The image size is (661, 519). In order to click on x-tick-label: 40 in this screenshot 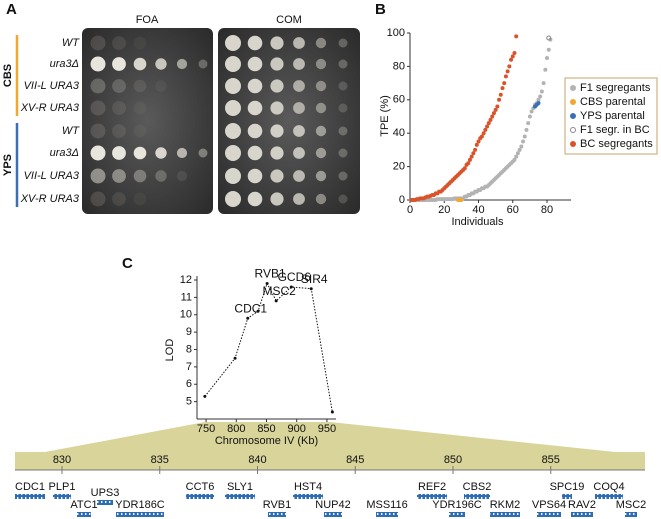, I will do `click(478, 210)`.